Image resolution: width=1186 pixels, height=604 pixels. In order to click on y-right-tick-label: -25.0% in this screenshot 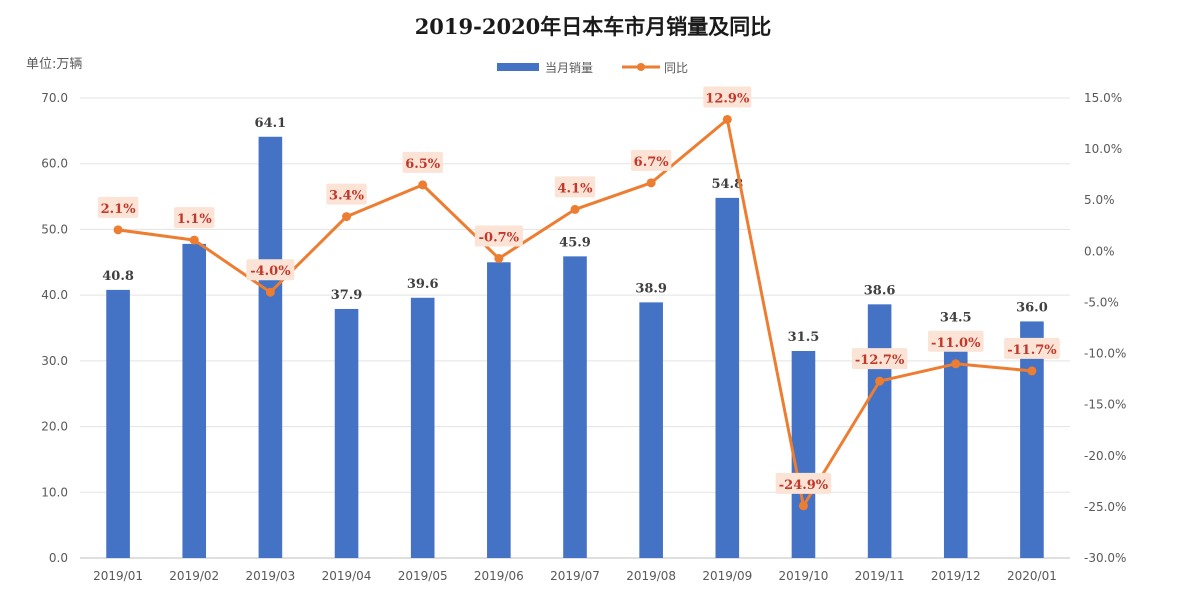, I will do `click(1105, 507)`.